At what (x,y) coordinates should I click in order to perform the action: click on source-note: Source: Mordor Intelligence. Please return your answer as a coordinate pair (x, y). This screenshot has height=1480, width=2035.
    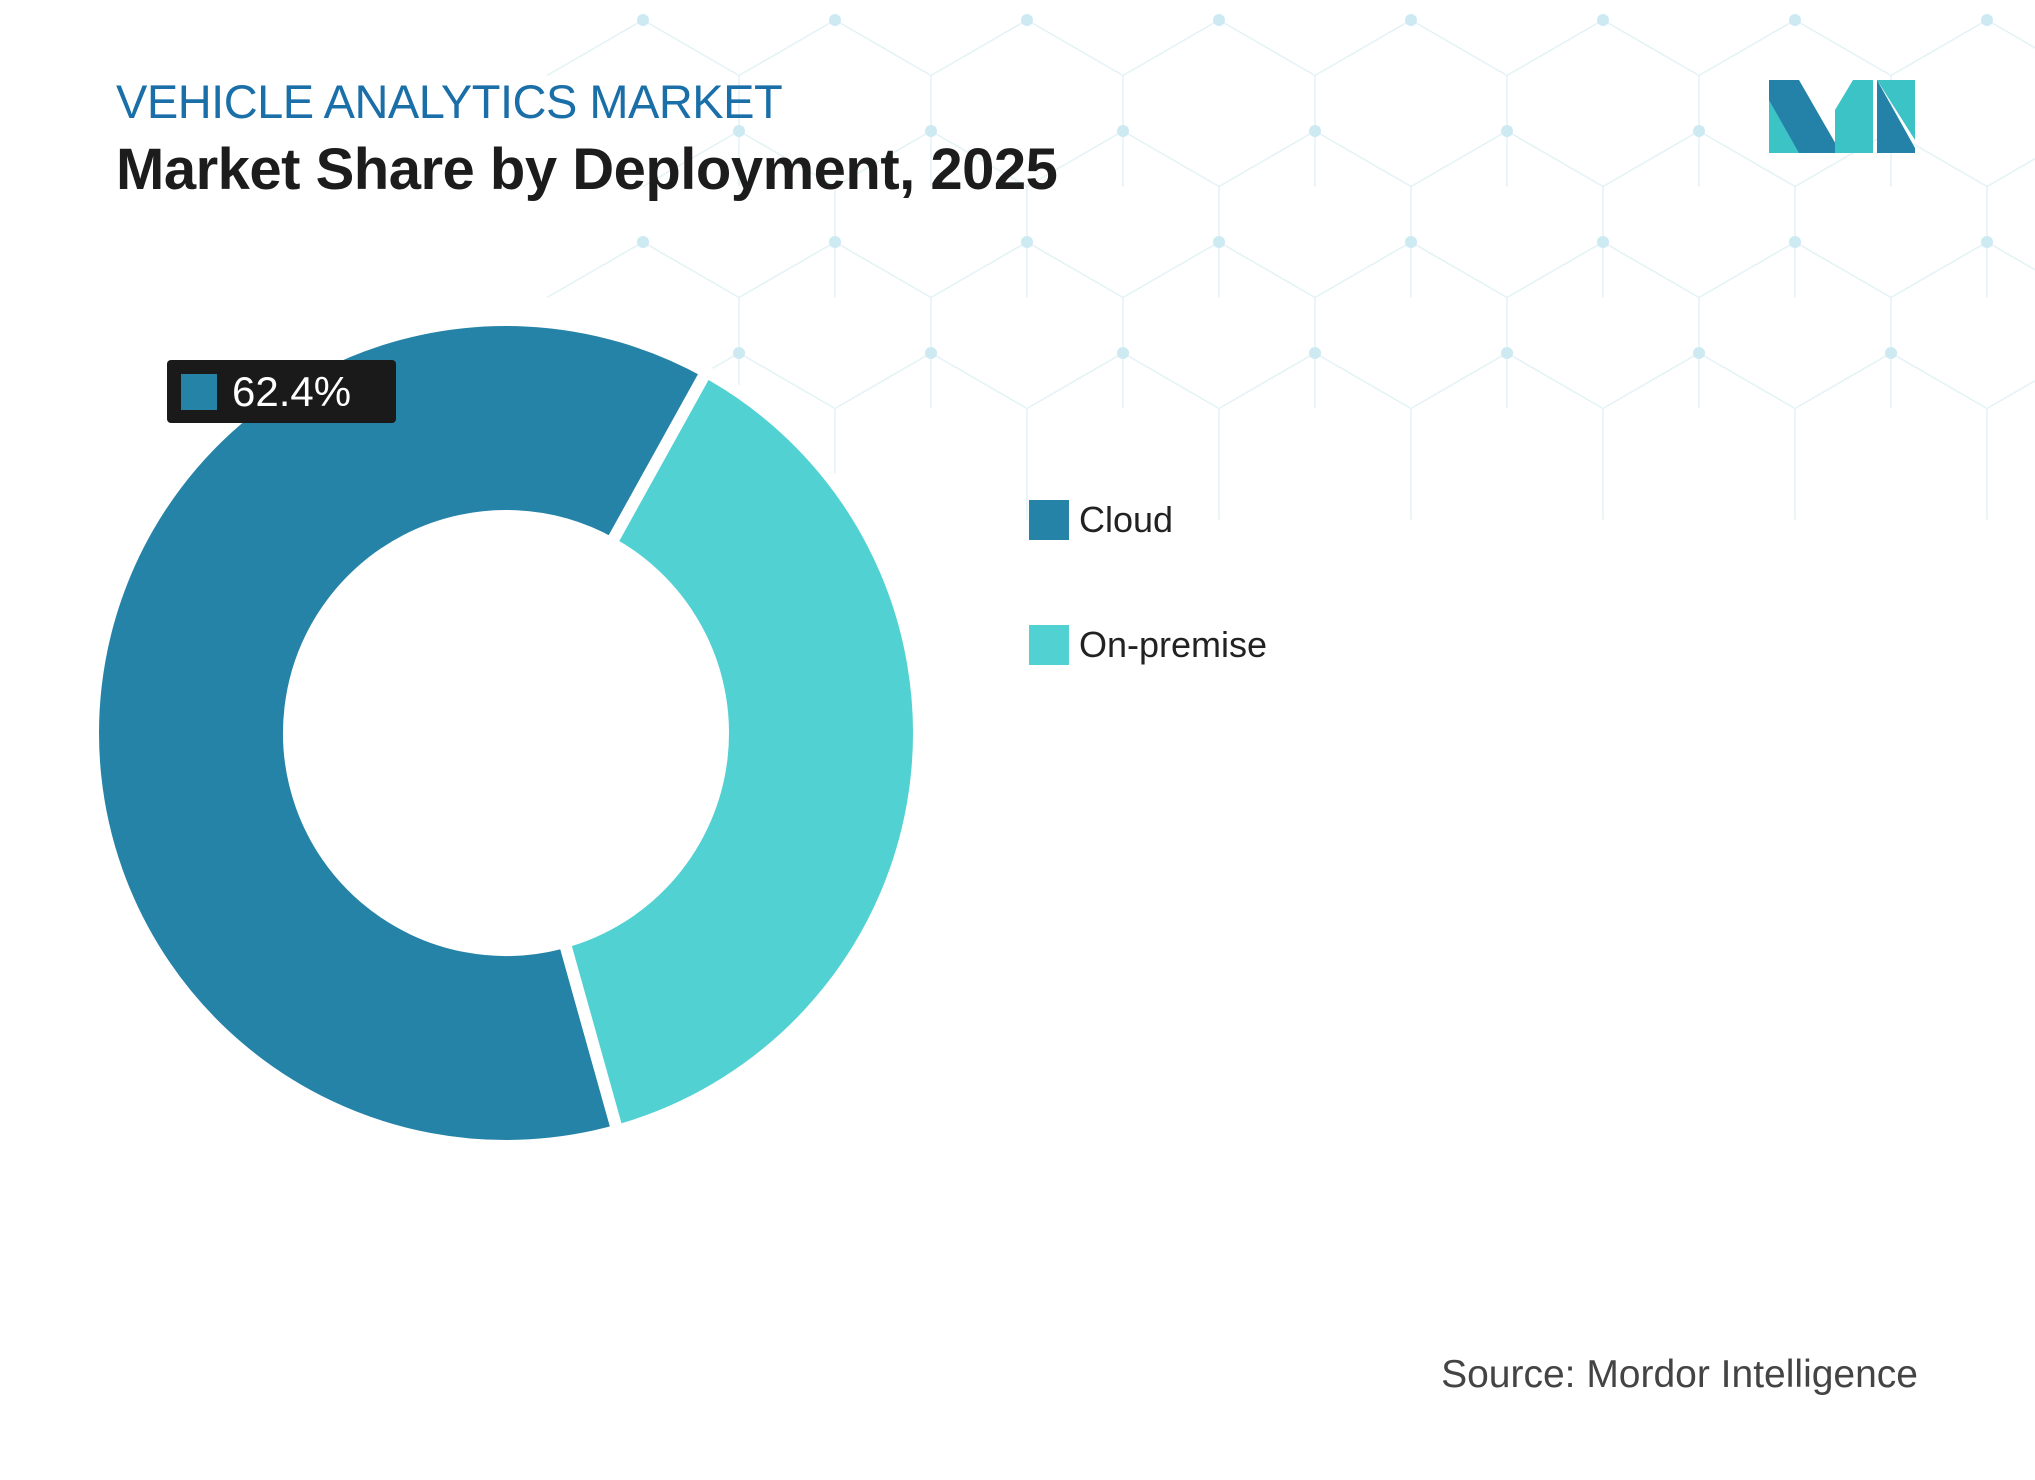
    Looking at the image, I should click on (1679, 1374).